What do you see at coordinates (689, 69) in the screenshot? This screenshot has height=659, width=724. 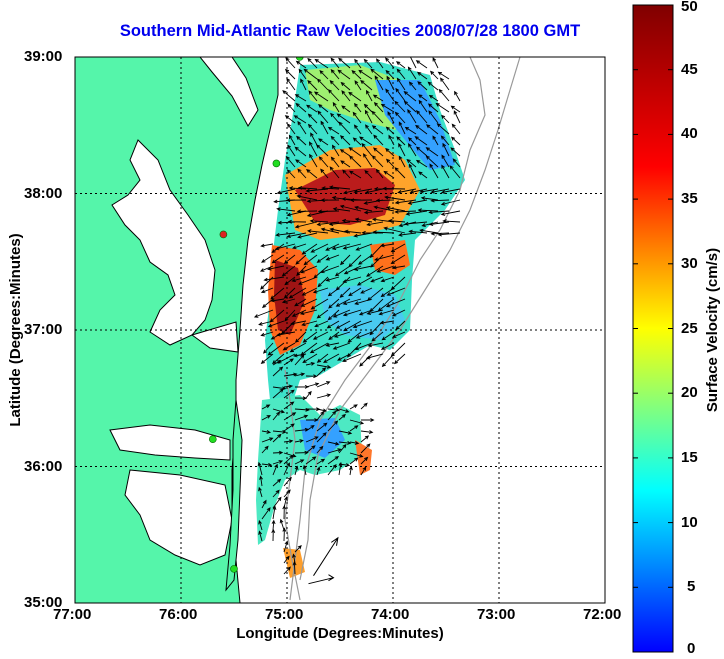 I see `colorbar-tick-label: 45` at bounding box center [689, 69].